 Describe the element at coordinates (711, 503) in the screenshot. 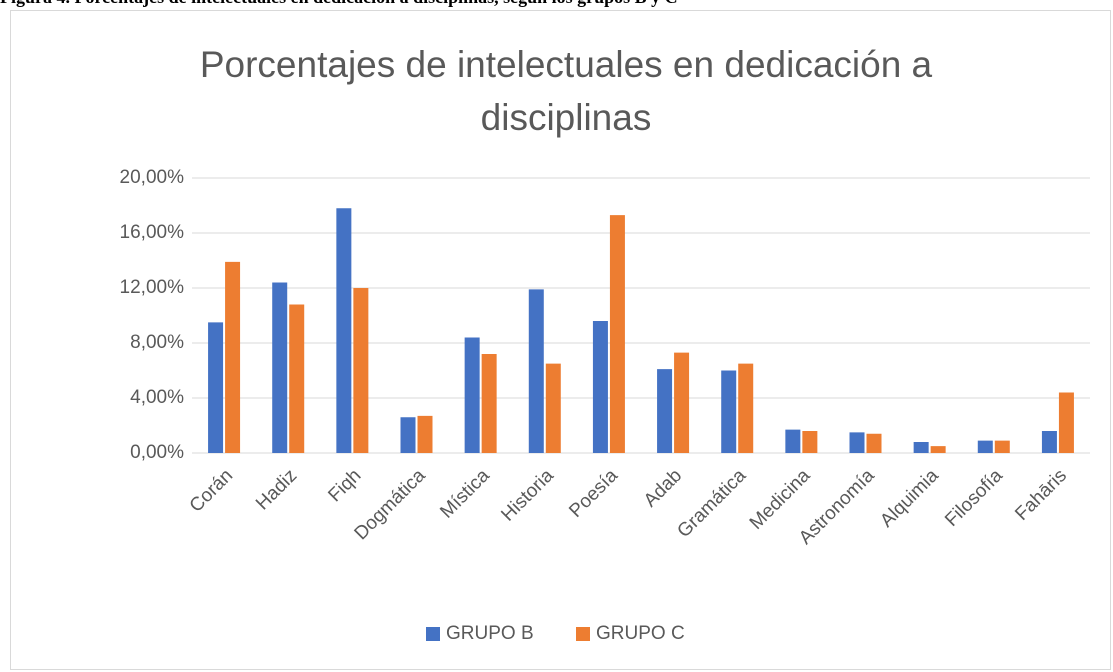

I see `x-tick-label: Gramática` at that location.